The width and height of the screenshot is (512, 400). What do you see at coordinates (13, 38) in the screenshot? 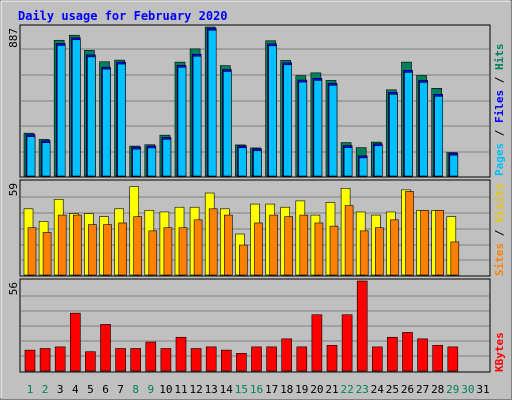
I see `panel-hits-ymax: 887` at bounding box center [13, 38].